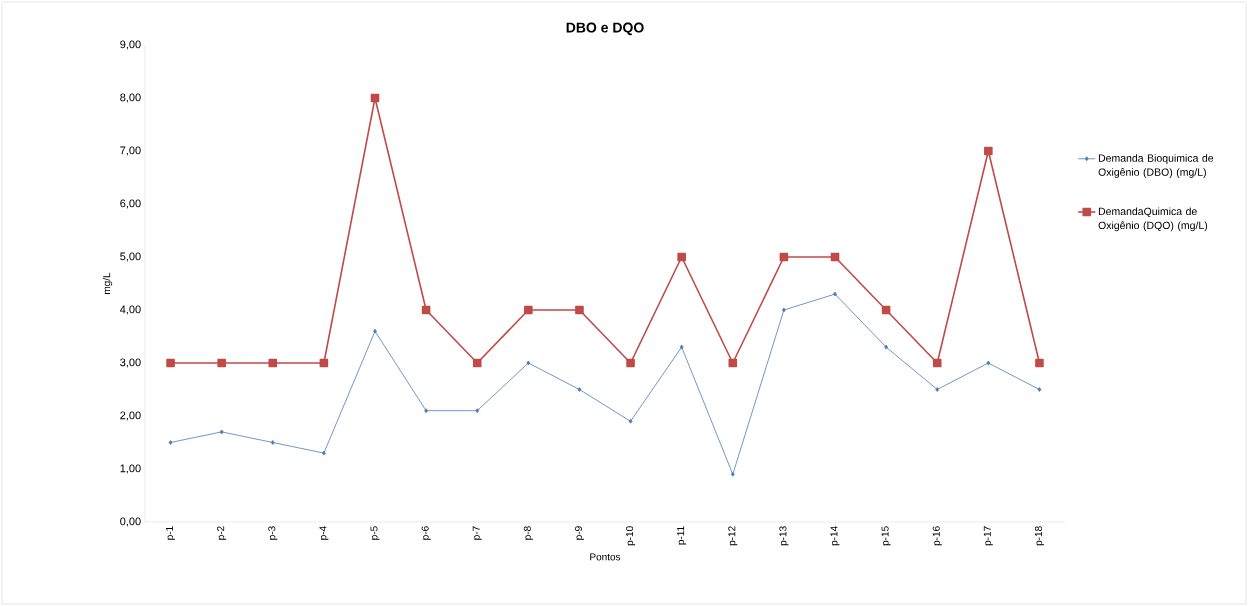 The height and width of the screenshot is (606, 1248). I want to click on x-tick-label: p-9, so click(579, 533).